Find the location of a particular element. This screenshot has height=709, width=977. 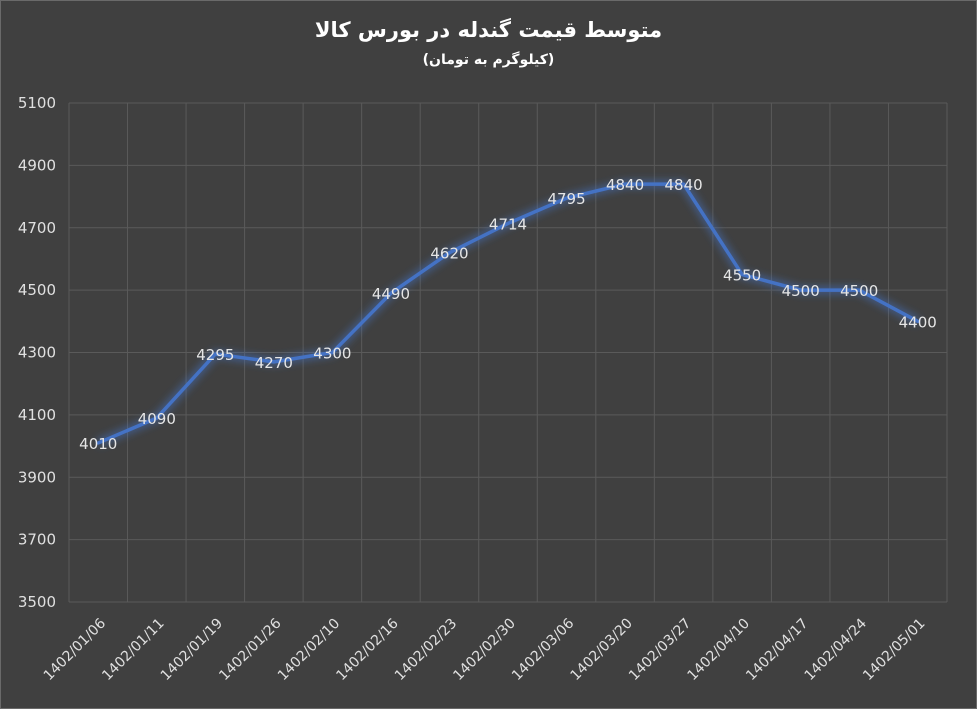

x-tick-label: 1402/03/20 is located at coordinates (602, 650).